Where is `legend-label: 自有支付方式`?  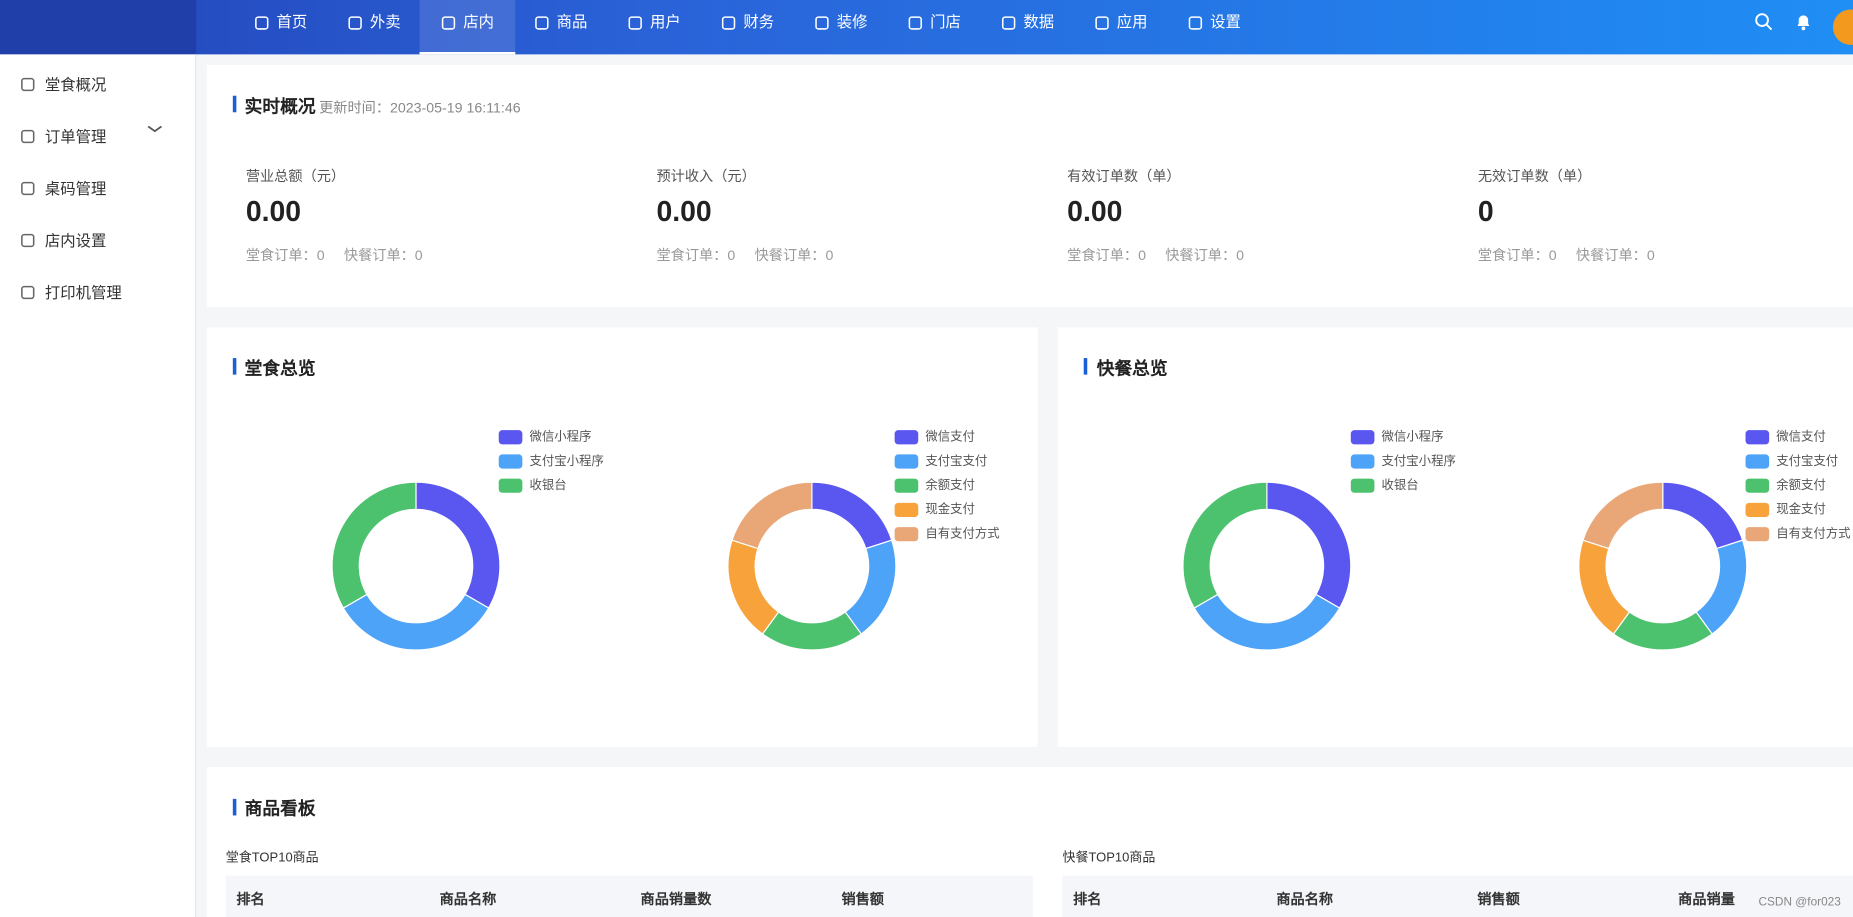
legend-label: 自有支付方式 is located at coordinates (962, 532).